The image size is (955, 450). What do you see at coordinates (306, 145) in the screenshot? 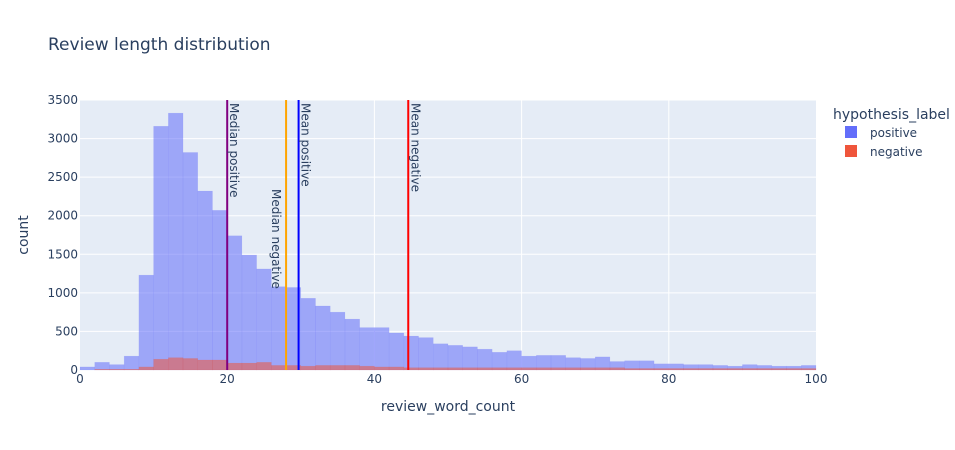
I see `vline-label-mean-positive: Mean positive` at bounding box center [306, 145].